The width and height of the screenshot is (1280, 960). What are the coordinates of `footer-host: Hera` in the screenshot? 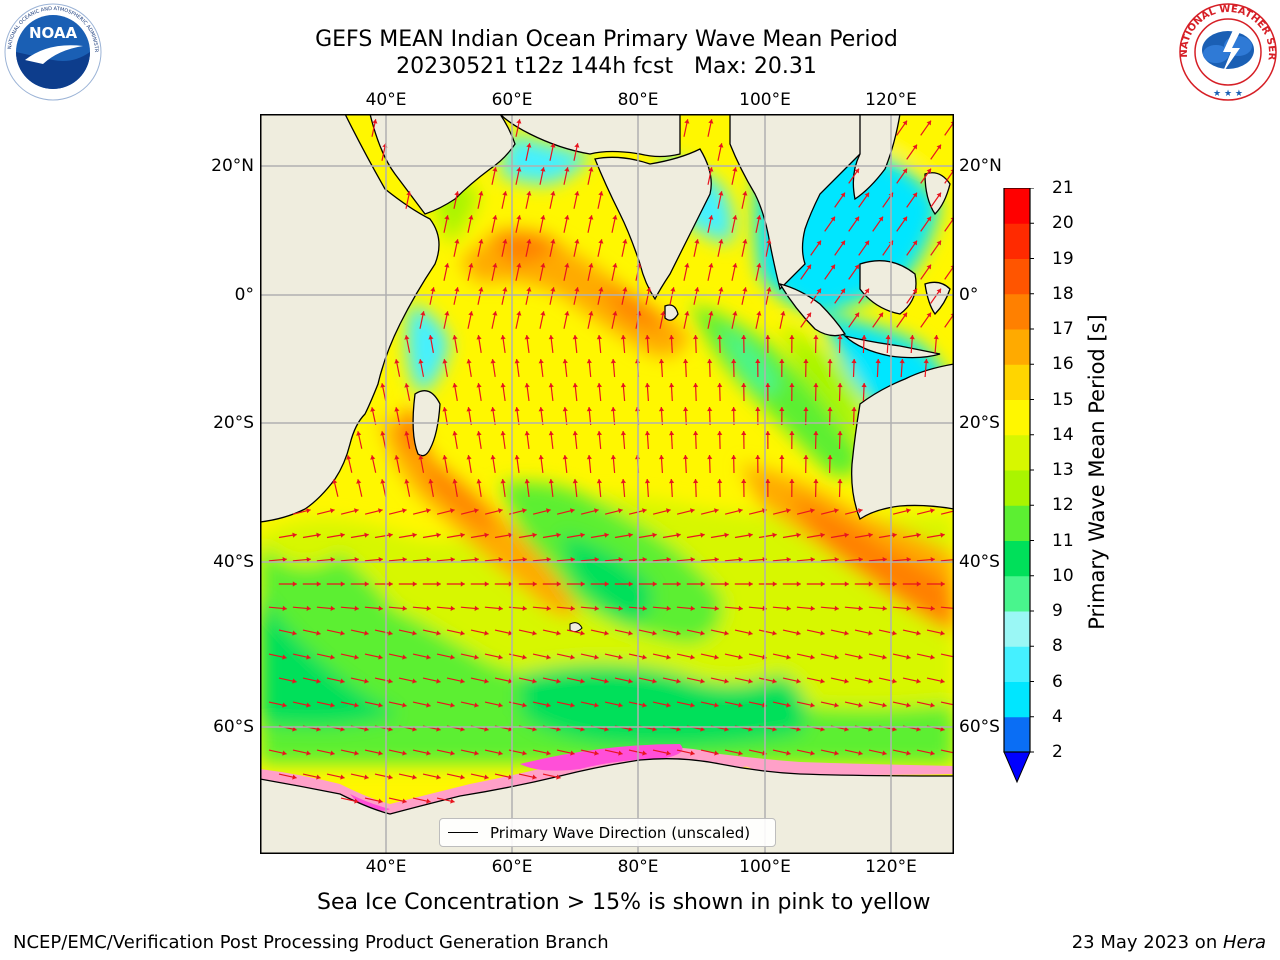 It's located at (1244, 942).